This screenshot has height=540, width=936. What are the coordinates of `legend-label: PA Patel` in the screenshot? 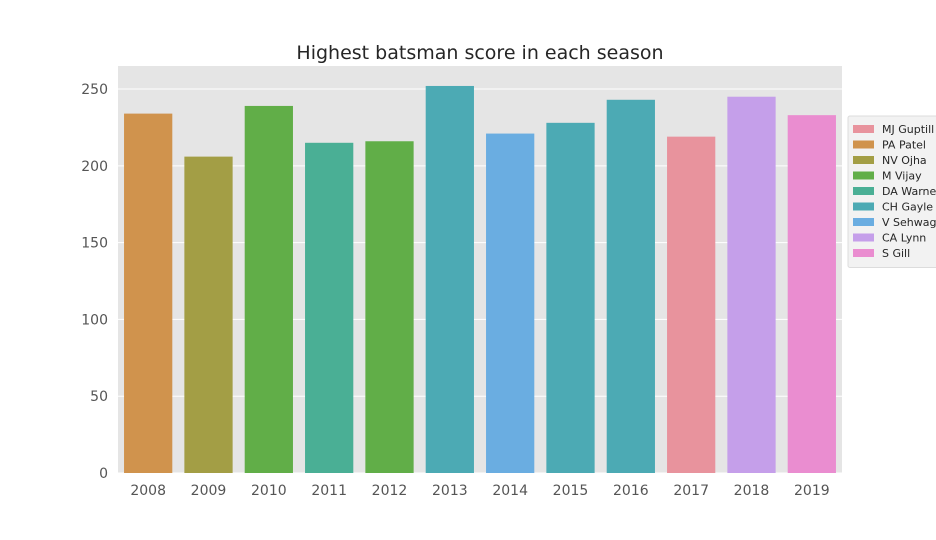 It's located at (904, 145).